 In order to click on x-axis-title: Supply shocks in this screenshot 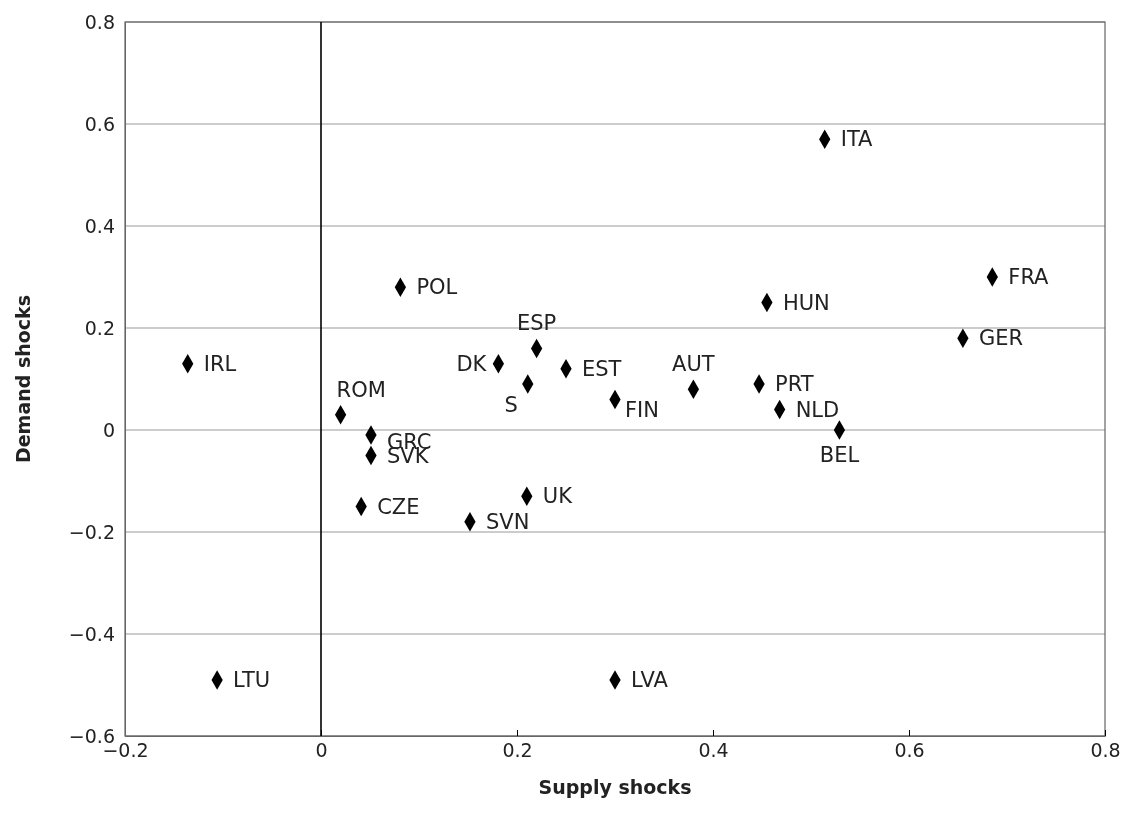, I will do `click(615, 787)`.